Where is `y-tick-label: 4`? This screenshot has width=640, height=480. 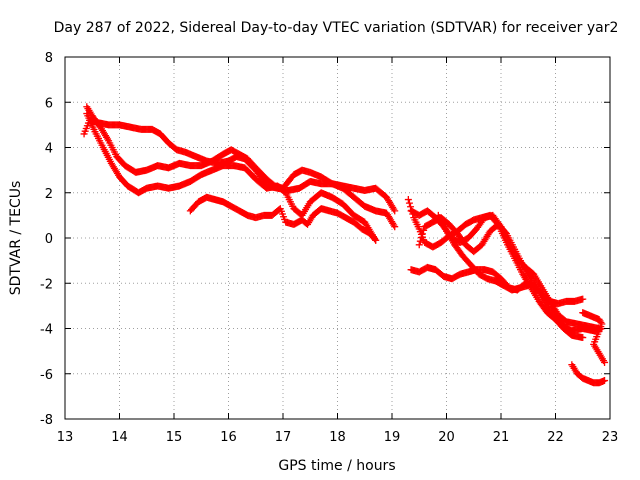 y-tick-label: 4 is located at coordinates (49, 149).